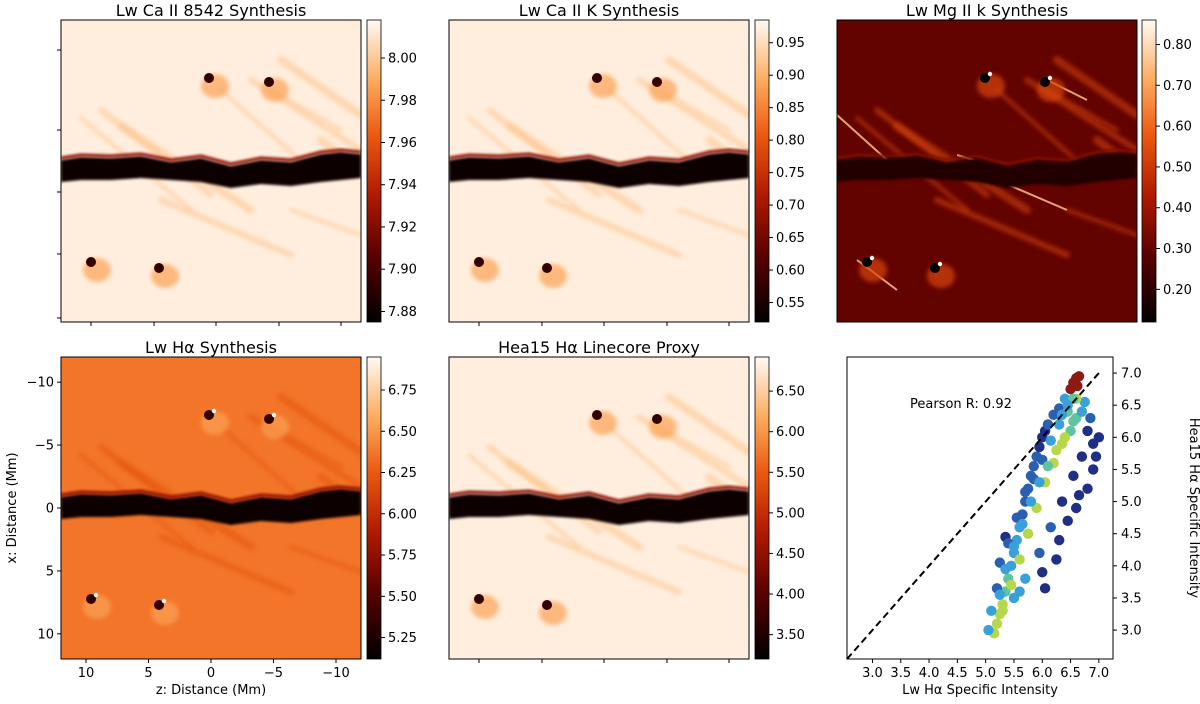 The height and width of the screenshot is (704, 1200). What do you see at coordinates (1099, 673) in the screenshot?
I see `x-tick-label: 7.0` at bounding box center [1099, 673].